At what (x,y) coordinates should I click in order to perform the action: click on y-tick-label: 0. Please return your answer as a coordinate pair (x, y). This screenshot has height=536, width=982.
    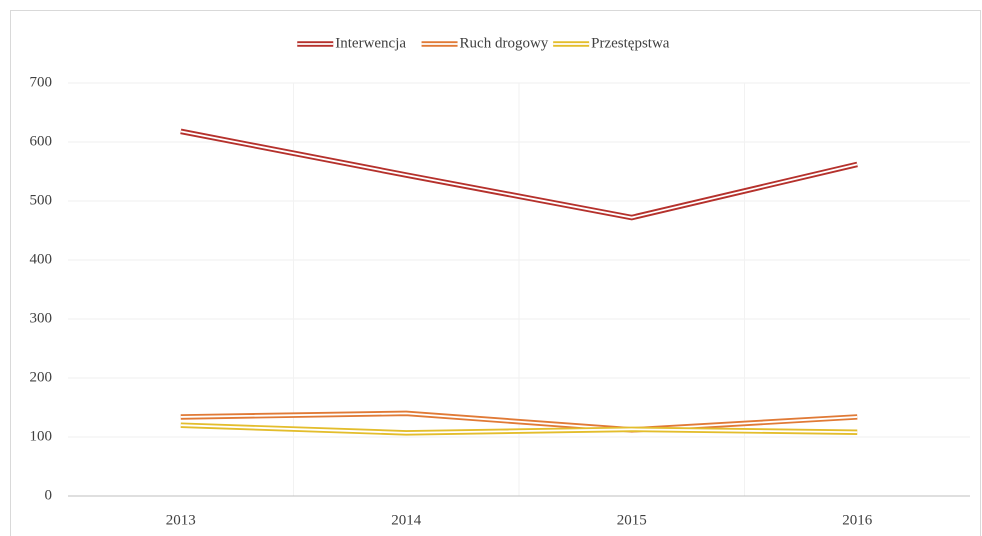
    Looking at the image, I should click on (49, 495).